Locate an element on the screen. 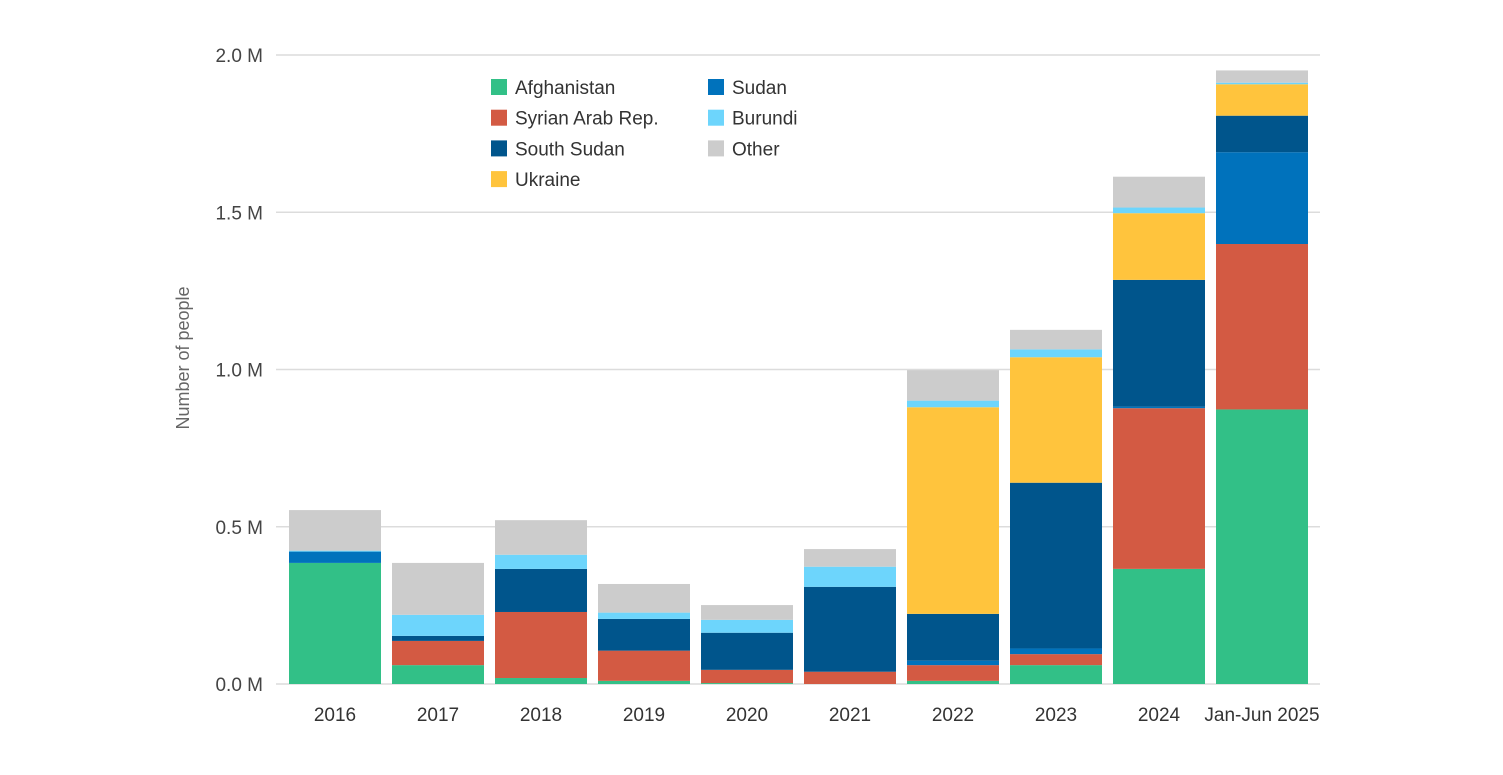 This screenshot has width=1503, height=775. legend-label: Afghanistan is located at coordinates (565, 88).